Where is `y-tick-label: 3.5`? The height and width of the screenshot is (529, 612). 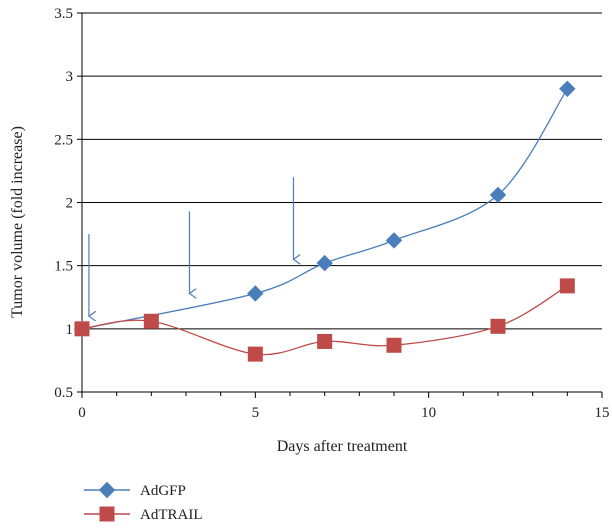 y-tick-label: 3.5 is located at coordinates (63, 14).